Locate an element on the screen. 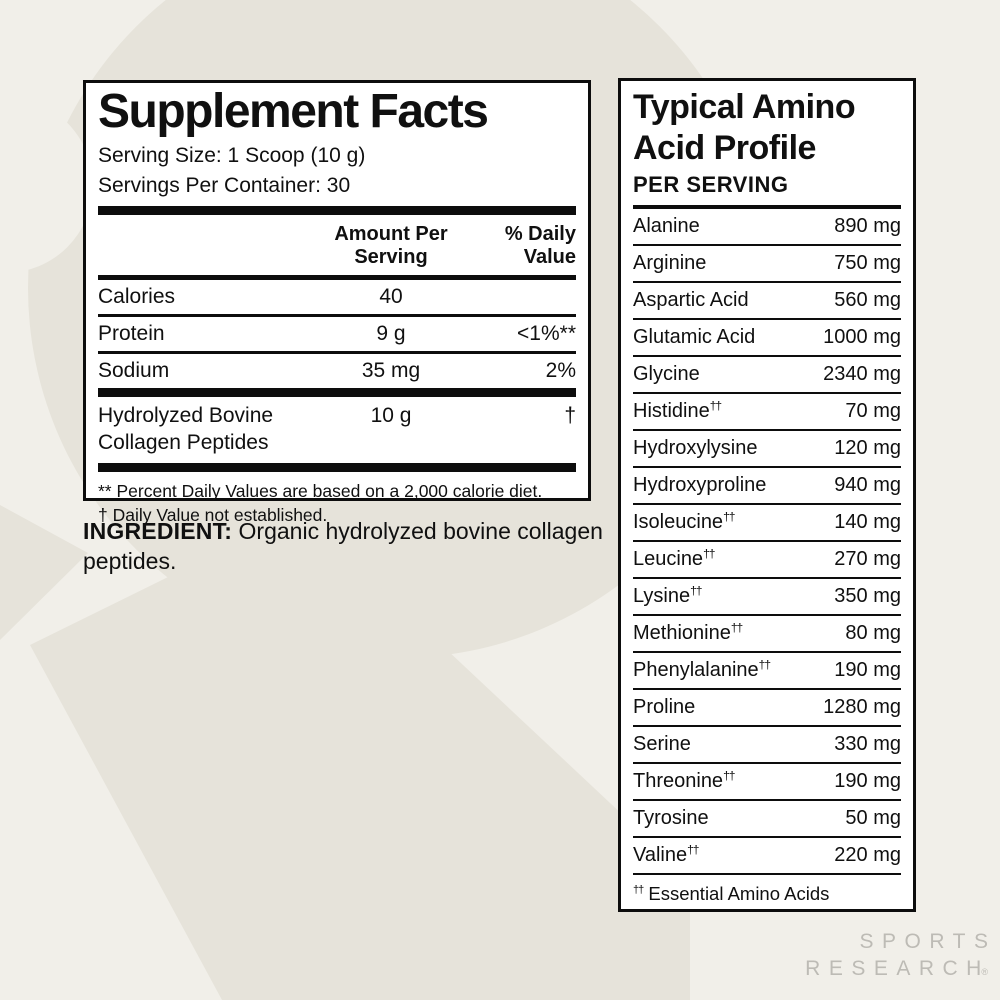 The height and width of the screenshot is (1000, 1000). amino-acid-amount: 140 mg is located at coordinates (867, 522).